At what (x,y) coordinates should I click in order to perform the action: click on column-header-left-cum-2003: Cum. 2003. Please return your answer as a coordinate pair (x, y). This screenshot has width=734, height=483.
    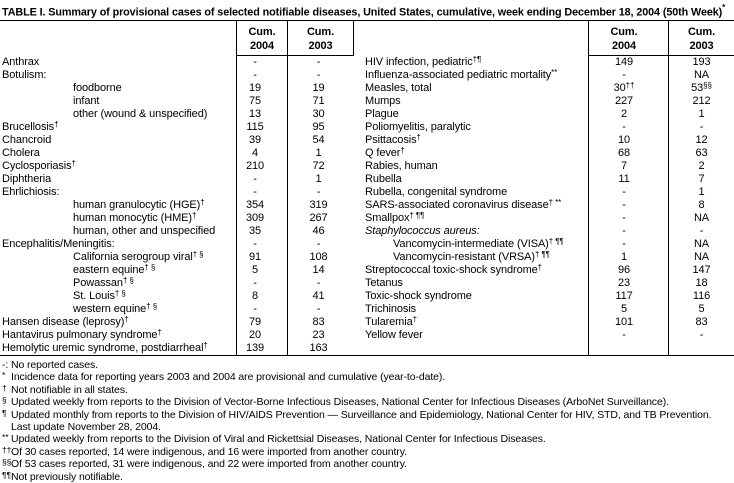
    Looking at the image, I should click on (320, 38).